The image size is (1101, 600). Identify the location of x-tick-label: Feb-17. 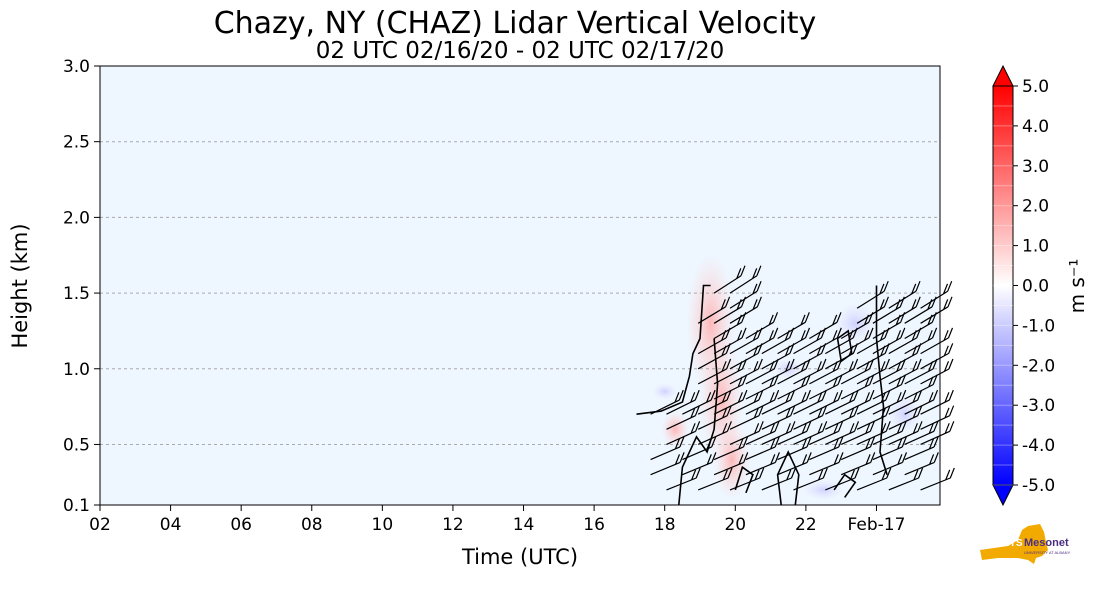
(877, 525).